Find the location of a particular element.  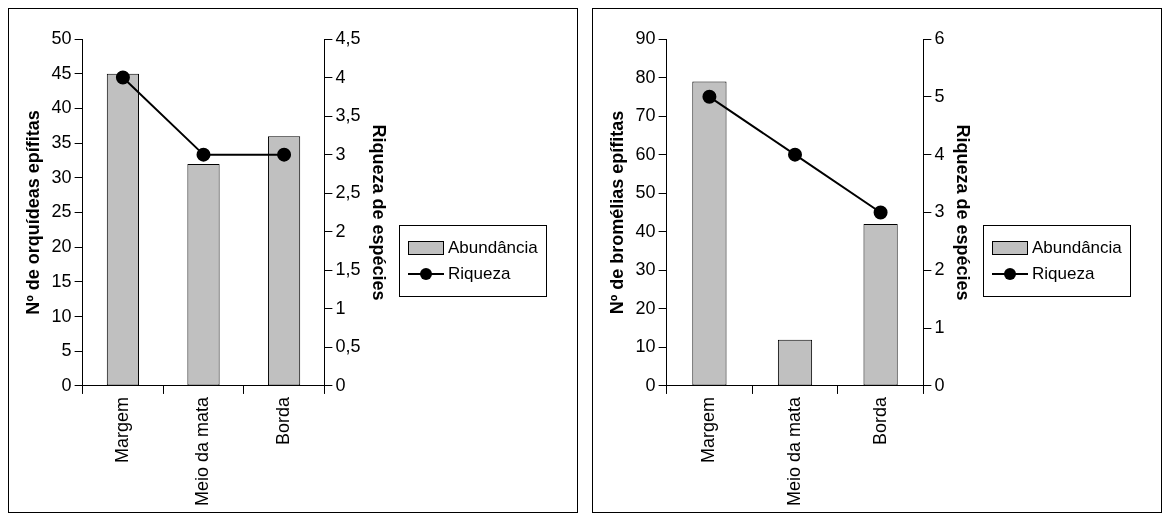

y-tick-label: 35 is located at coordinates (61, 142).